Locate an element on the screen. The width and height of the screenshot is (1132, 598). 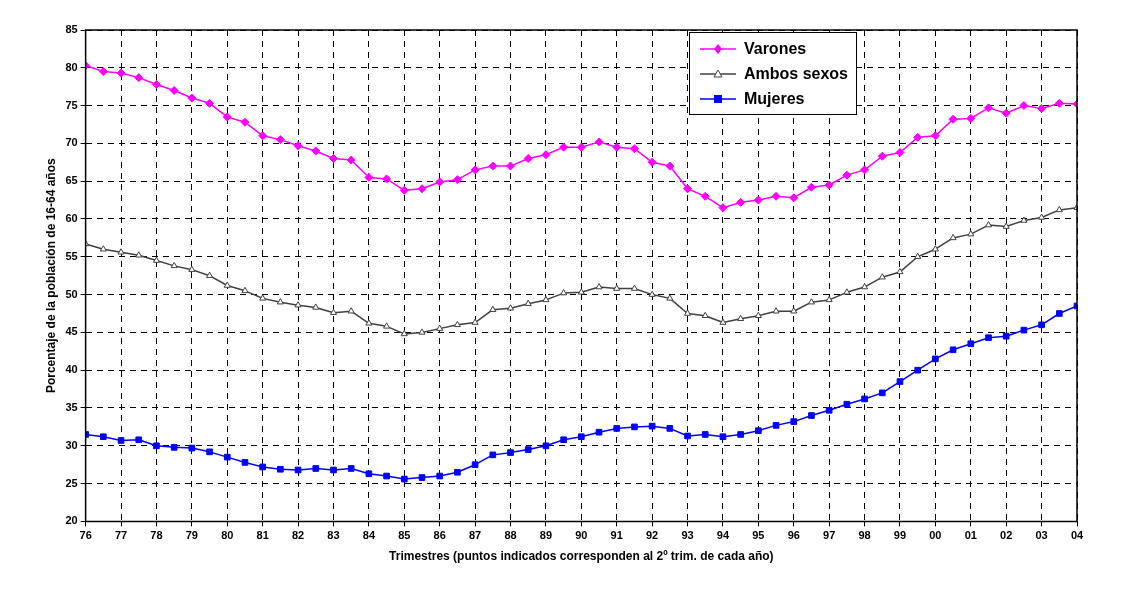
y-tick-label: 50 is located at coordinates (71, 293).